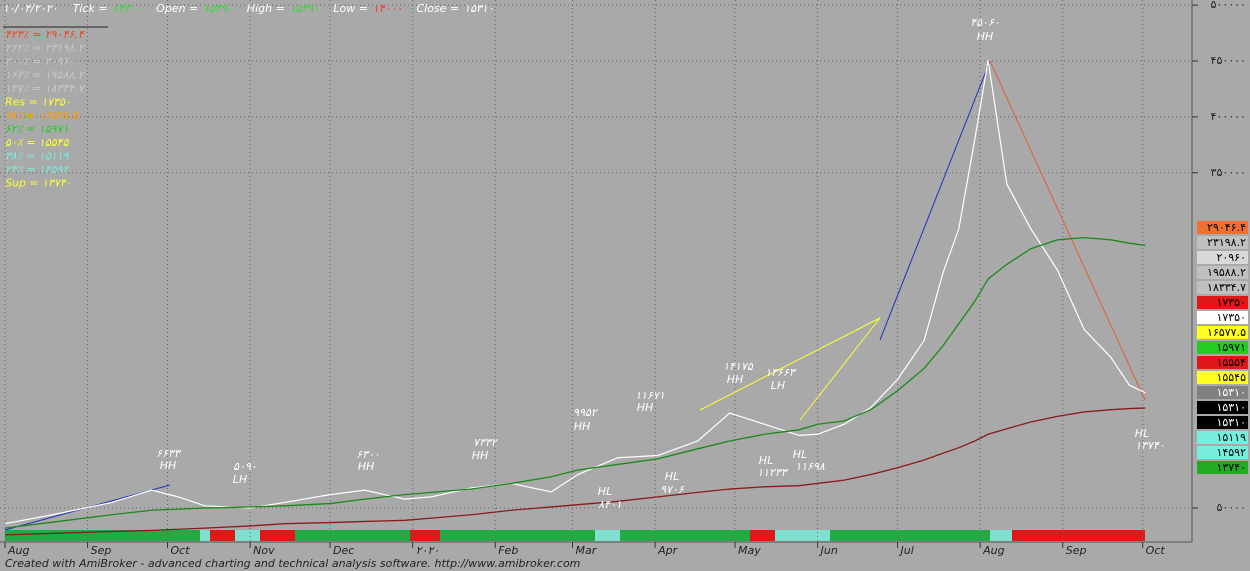  I want to click on x-tick-label: Jul, so click(906, 550).